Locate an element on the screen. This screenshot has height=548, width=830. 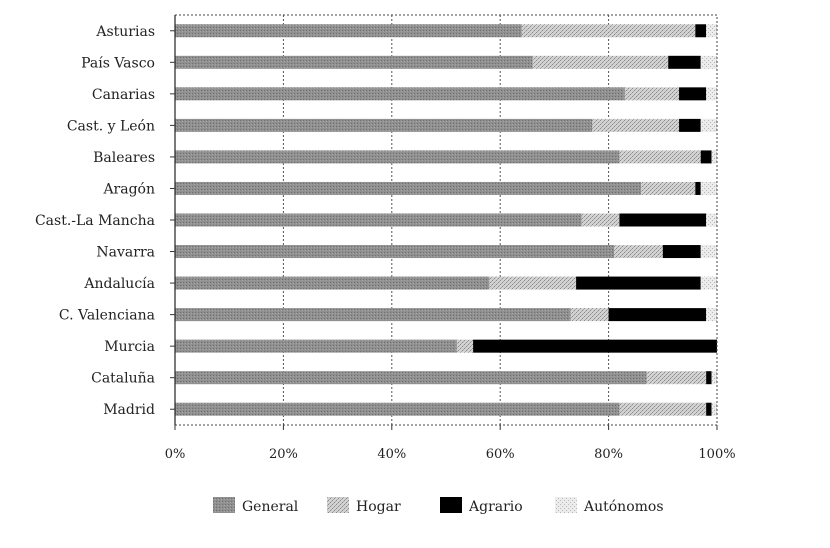
legend-label-general: General is located at coordinates (270, 507).